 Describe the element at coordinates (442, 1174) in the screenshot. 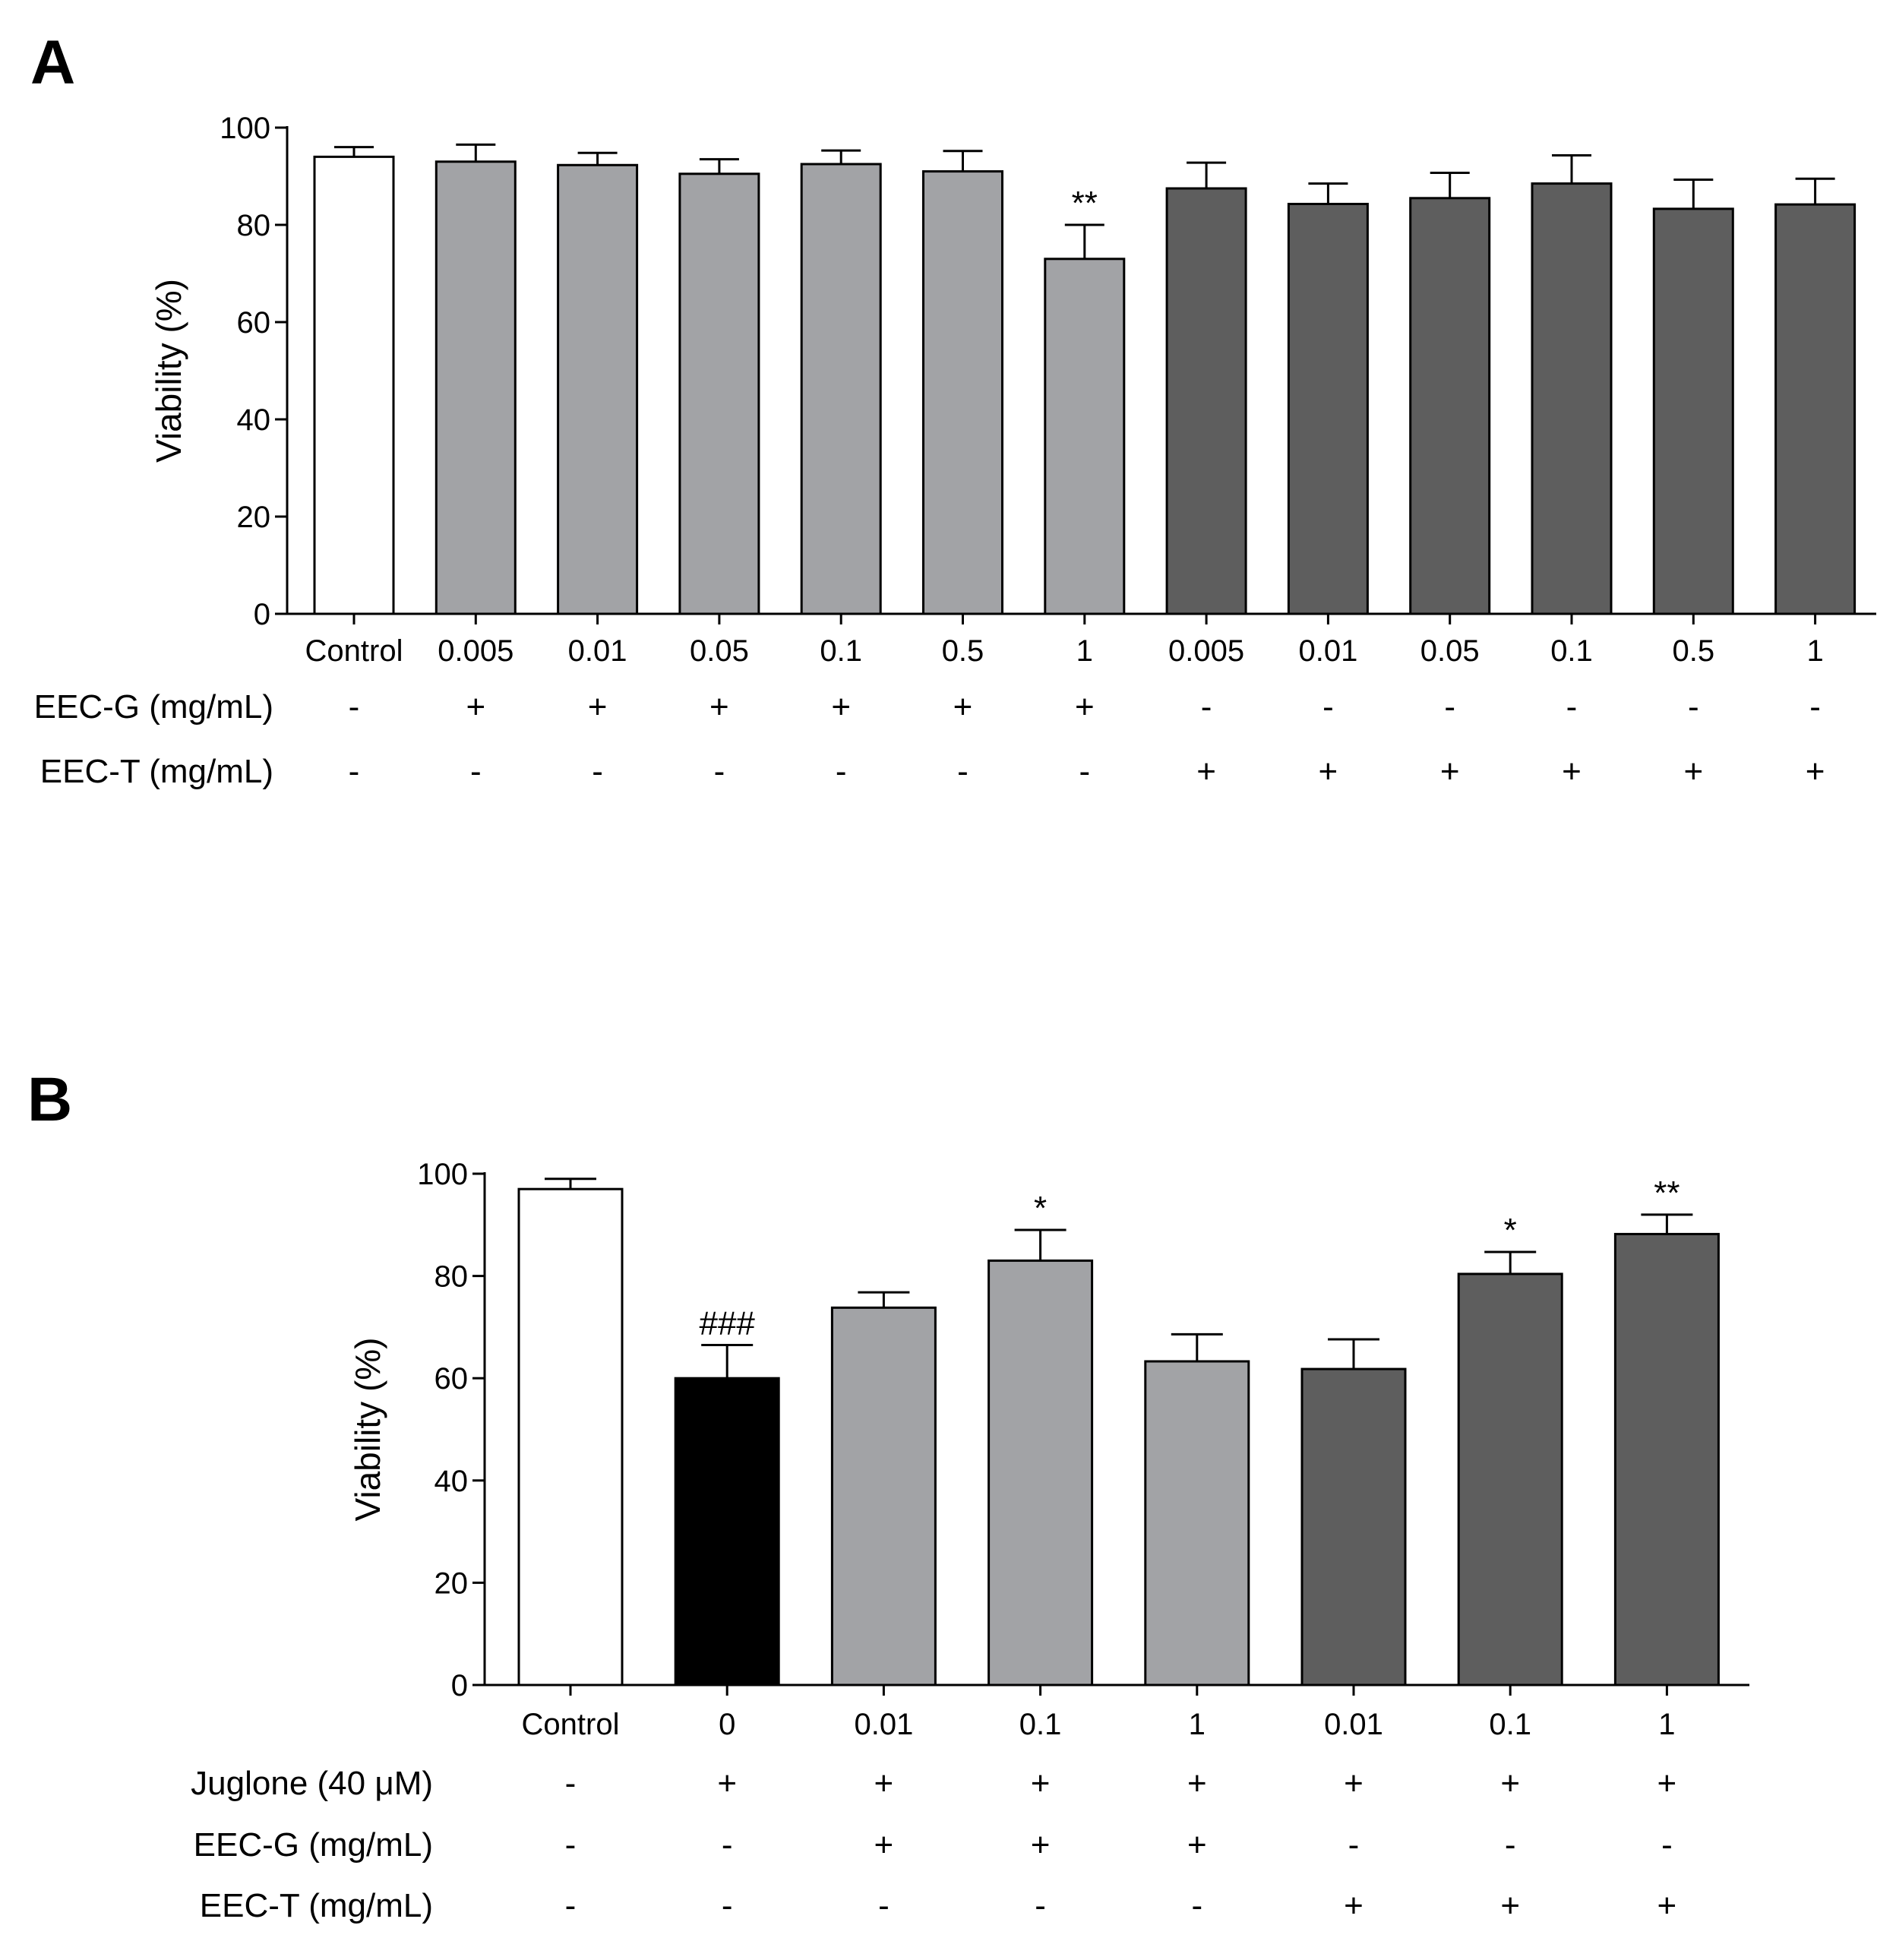

I see `y-tick-label: 100` at that location.